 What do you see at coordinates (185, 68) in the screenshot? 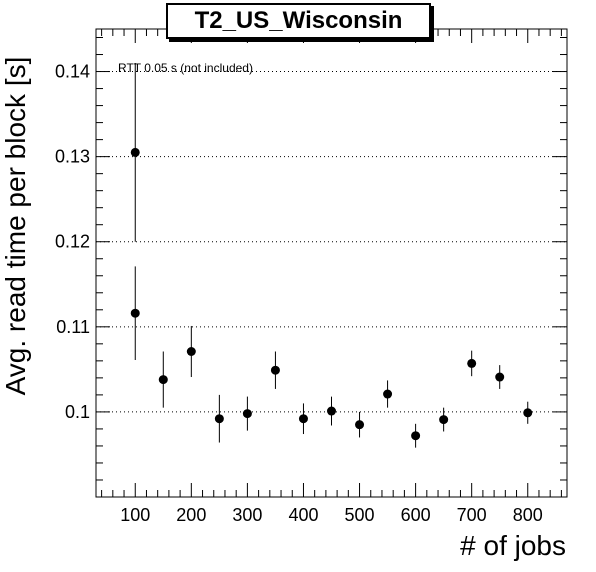
I see `rtt-annotation: RTT 0.05 s (not included)` at bounding box center [185, 68].